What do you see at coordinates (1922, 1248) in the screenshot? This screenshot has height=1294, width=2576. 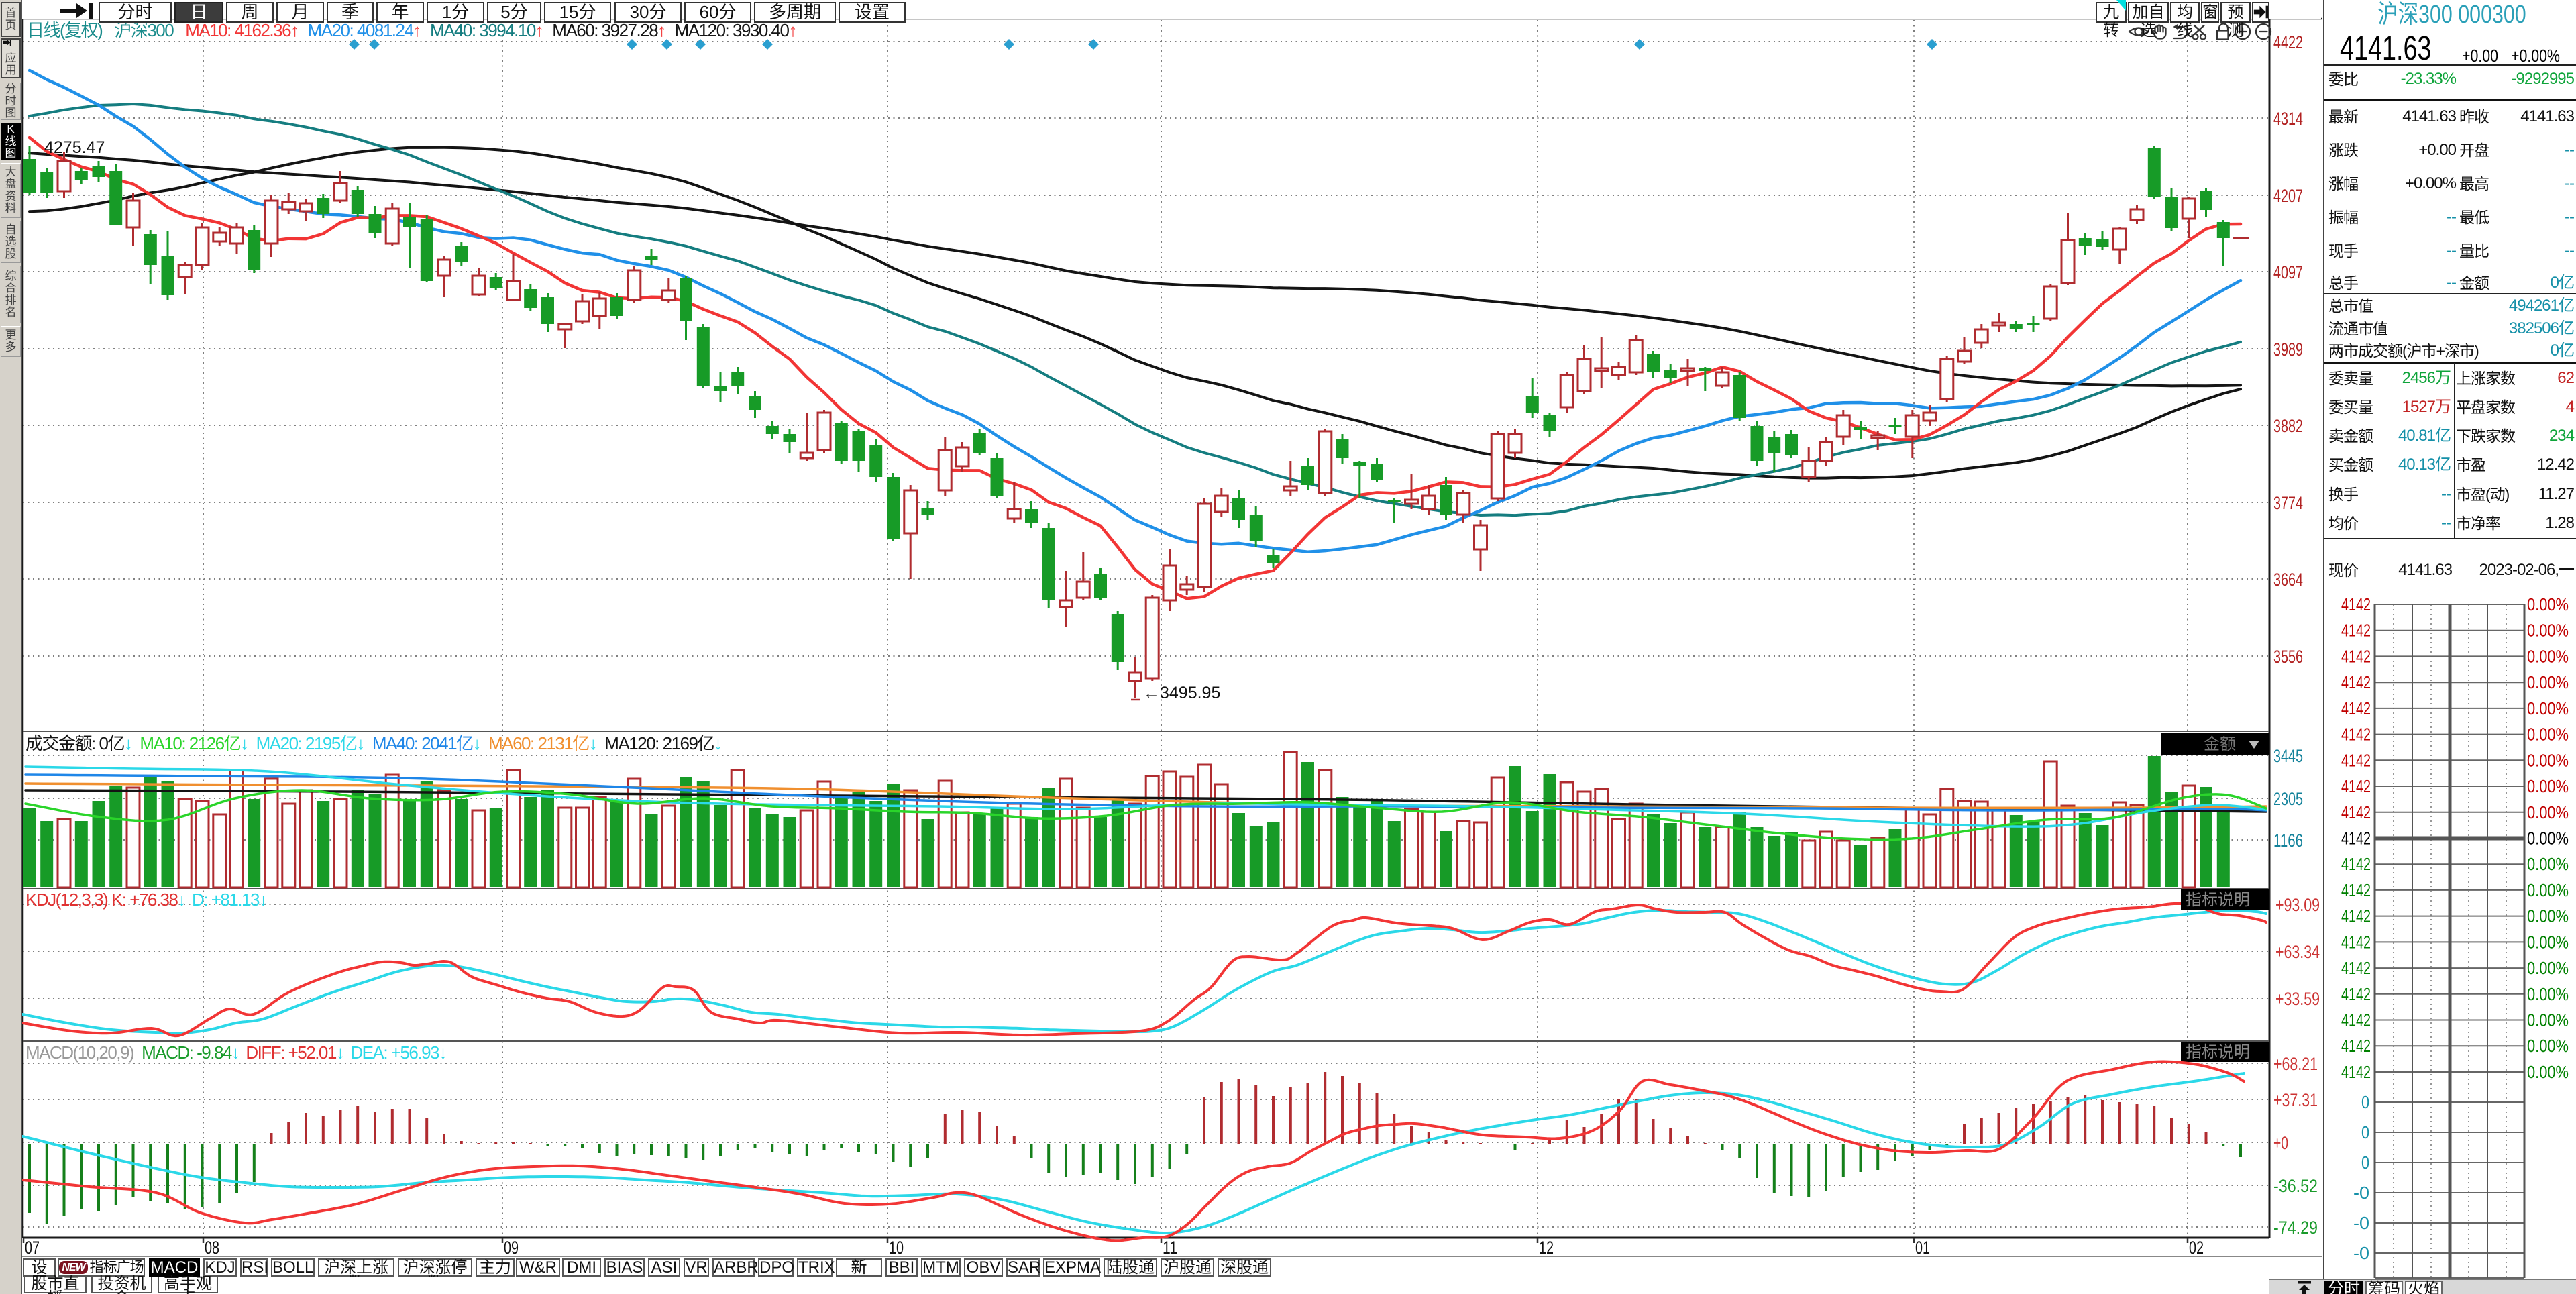 I see `svg-text: 01` at bounding box center [1922, 1248].